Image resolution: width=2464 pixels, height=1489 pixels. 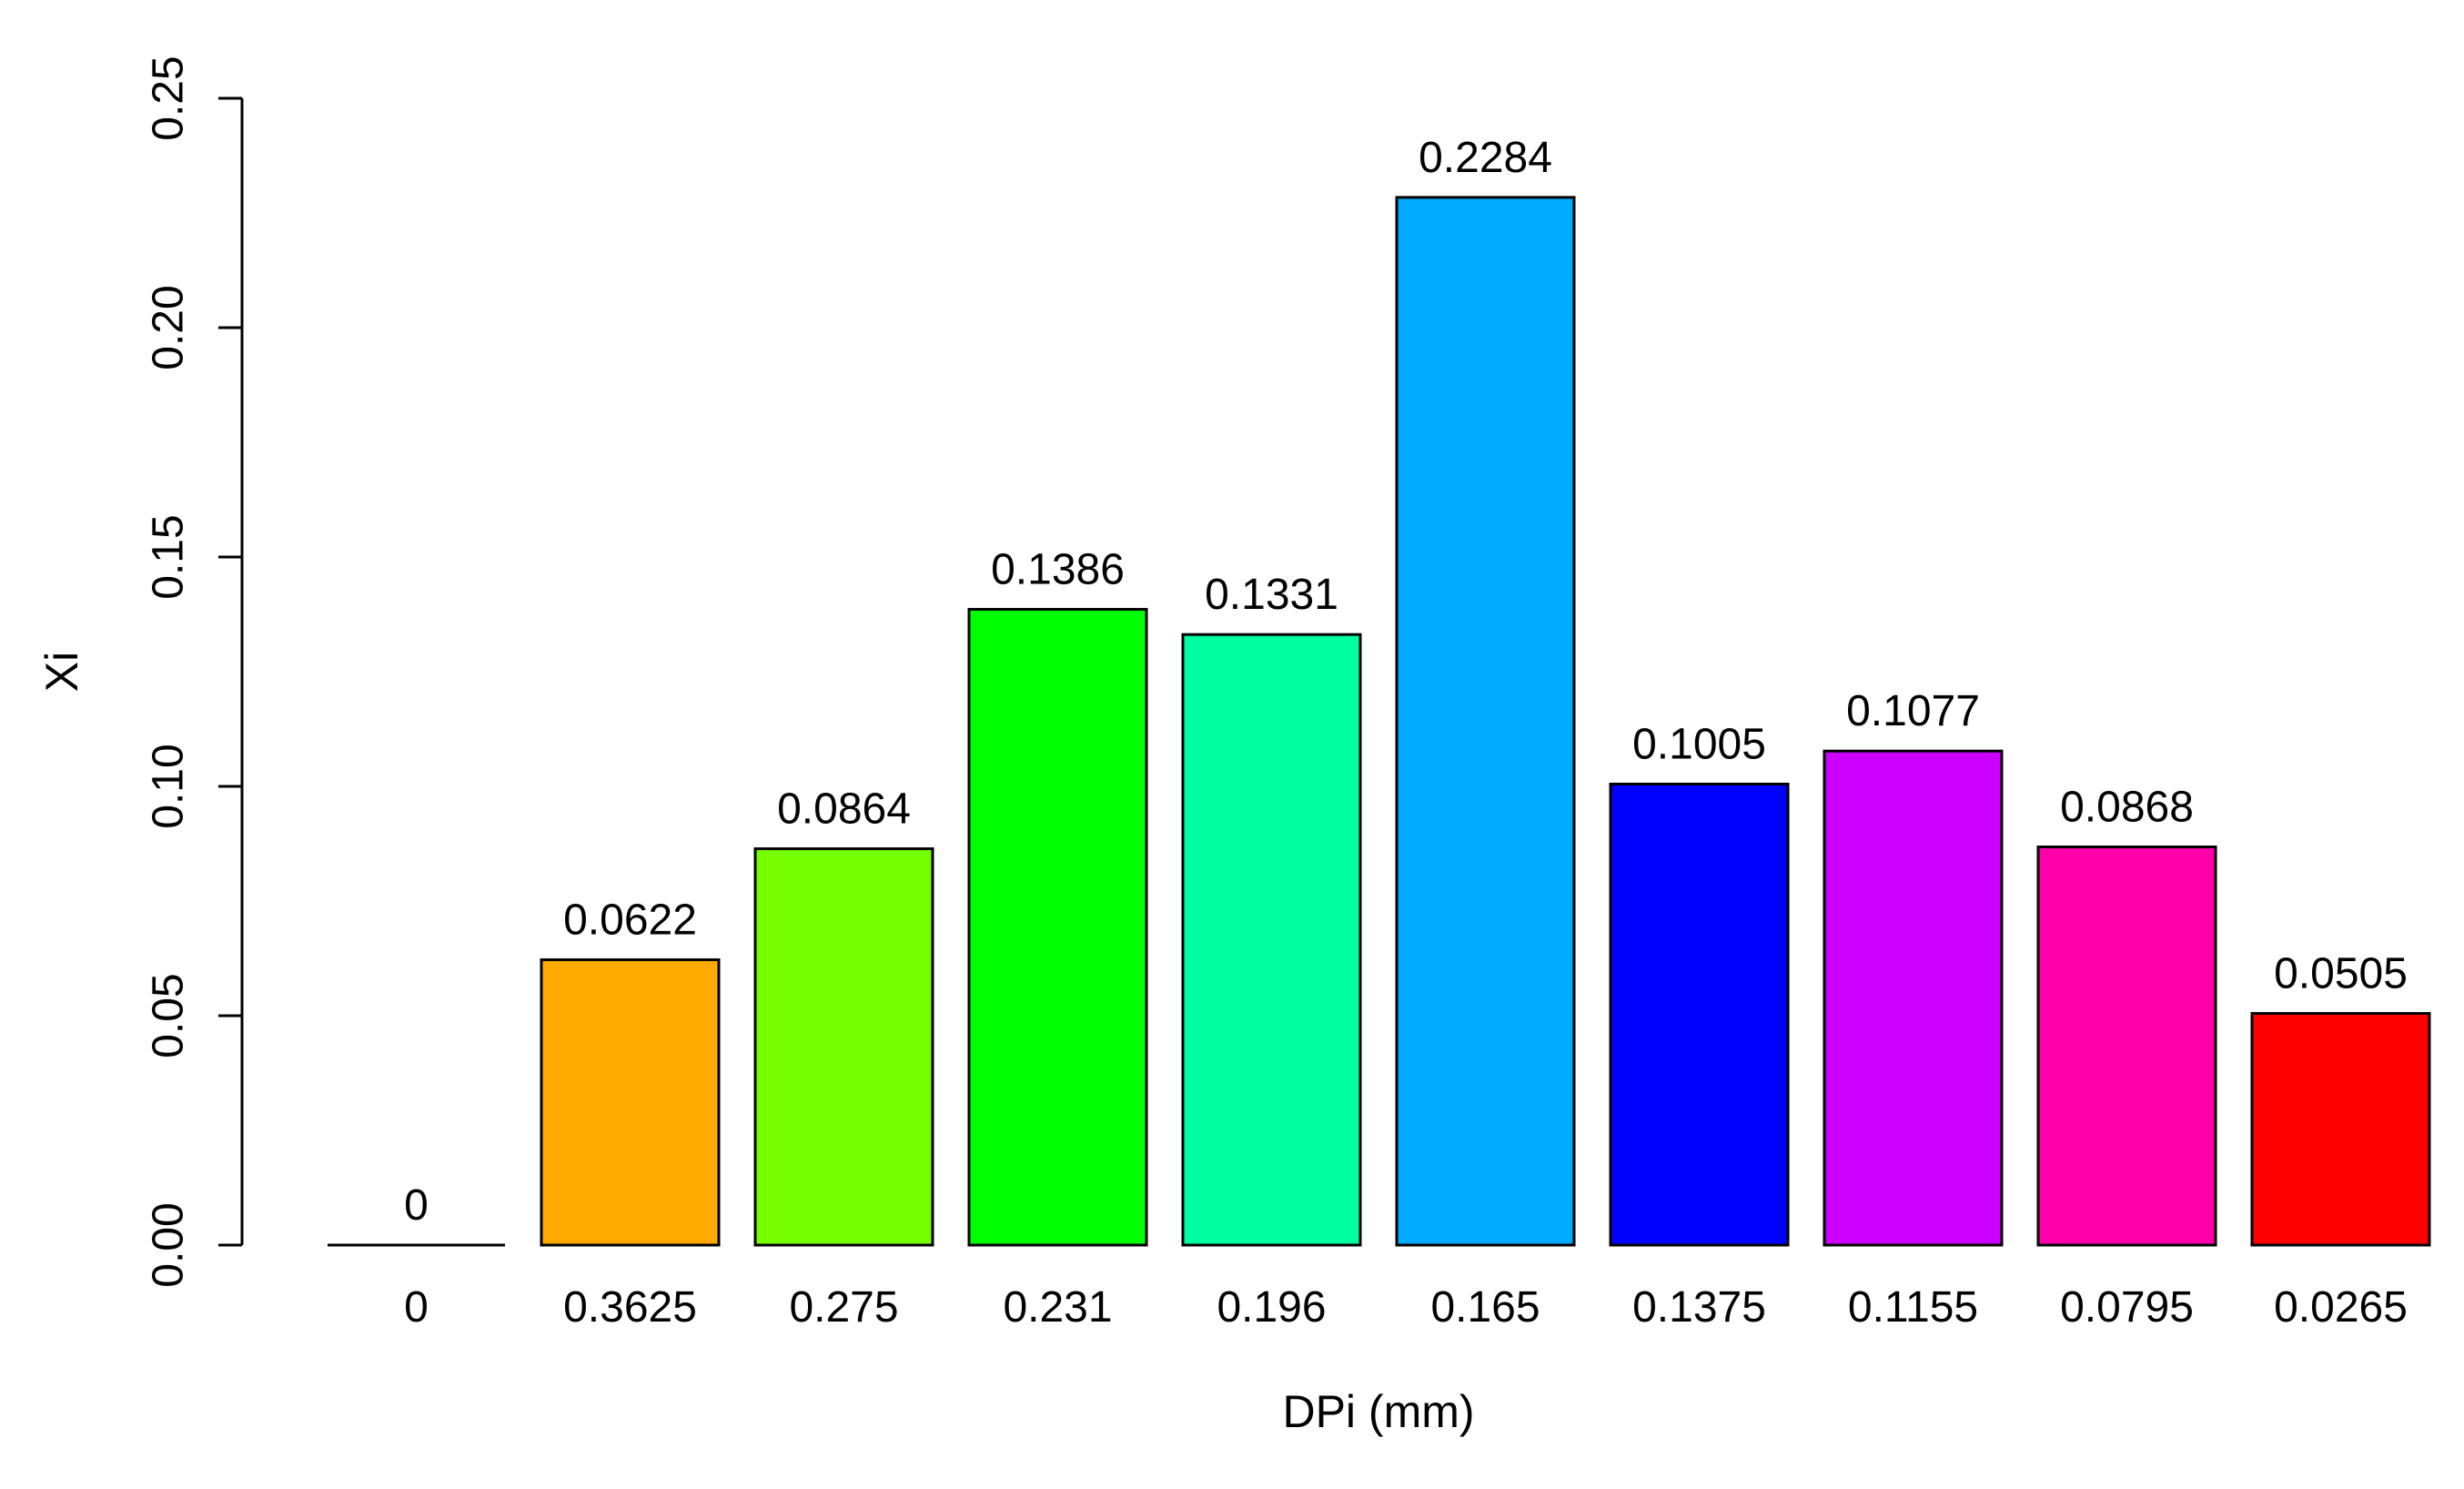 I want to click on data-label: 0.0622, so click(x=630, y=921).